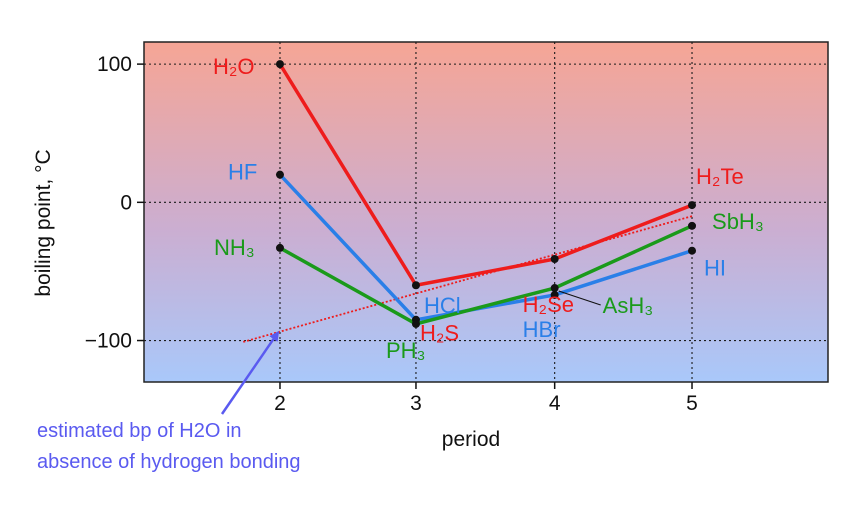  What do you see at coordinates (416, 403) in the screenshot?
I see `x-tick-label: 3` at bounding box center [416, 403].